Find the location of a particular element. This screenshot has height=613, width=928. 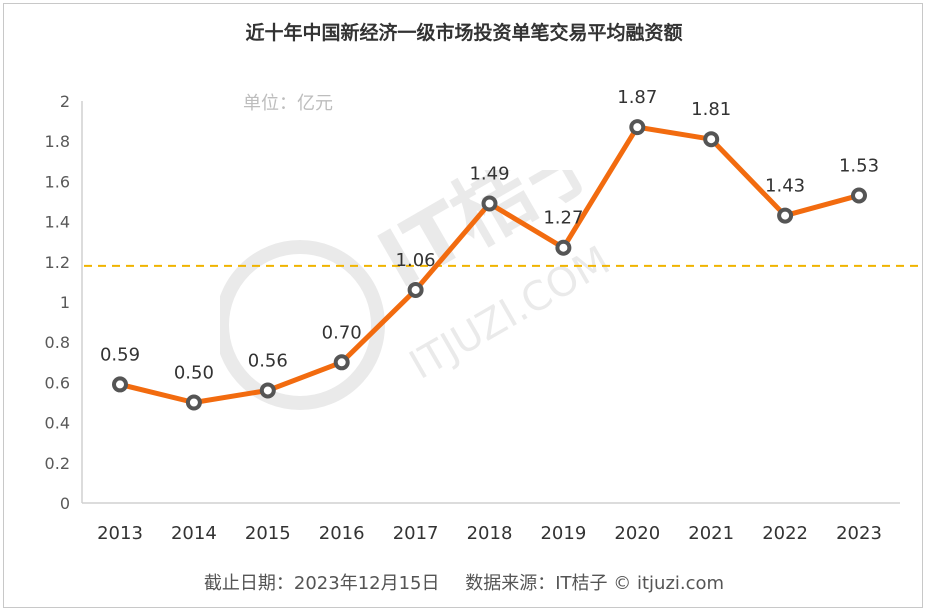

x-tick-label: 2023 is located at coordinates (859, 533).